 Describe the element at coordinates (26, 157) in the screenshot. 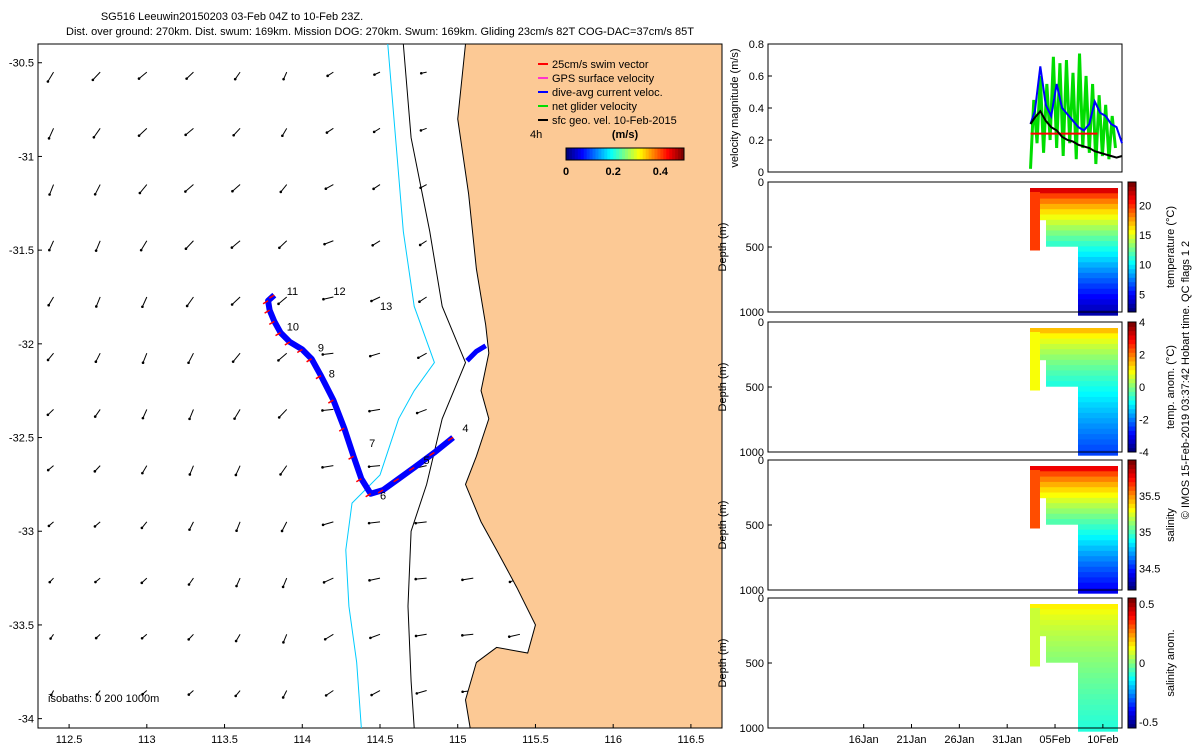

I see `map-ytick-1: -31` at that location.